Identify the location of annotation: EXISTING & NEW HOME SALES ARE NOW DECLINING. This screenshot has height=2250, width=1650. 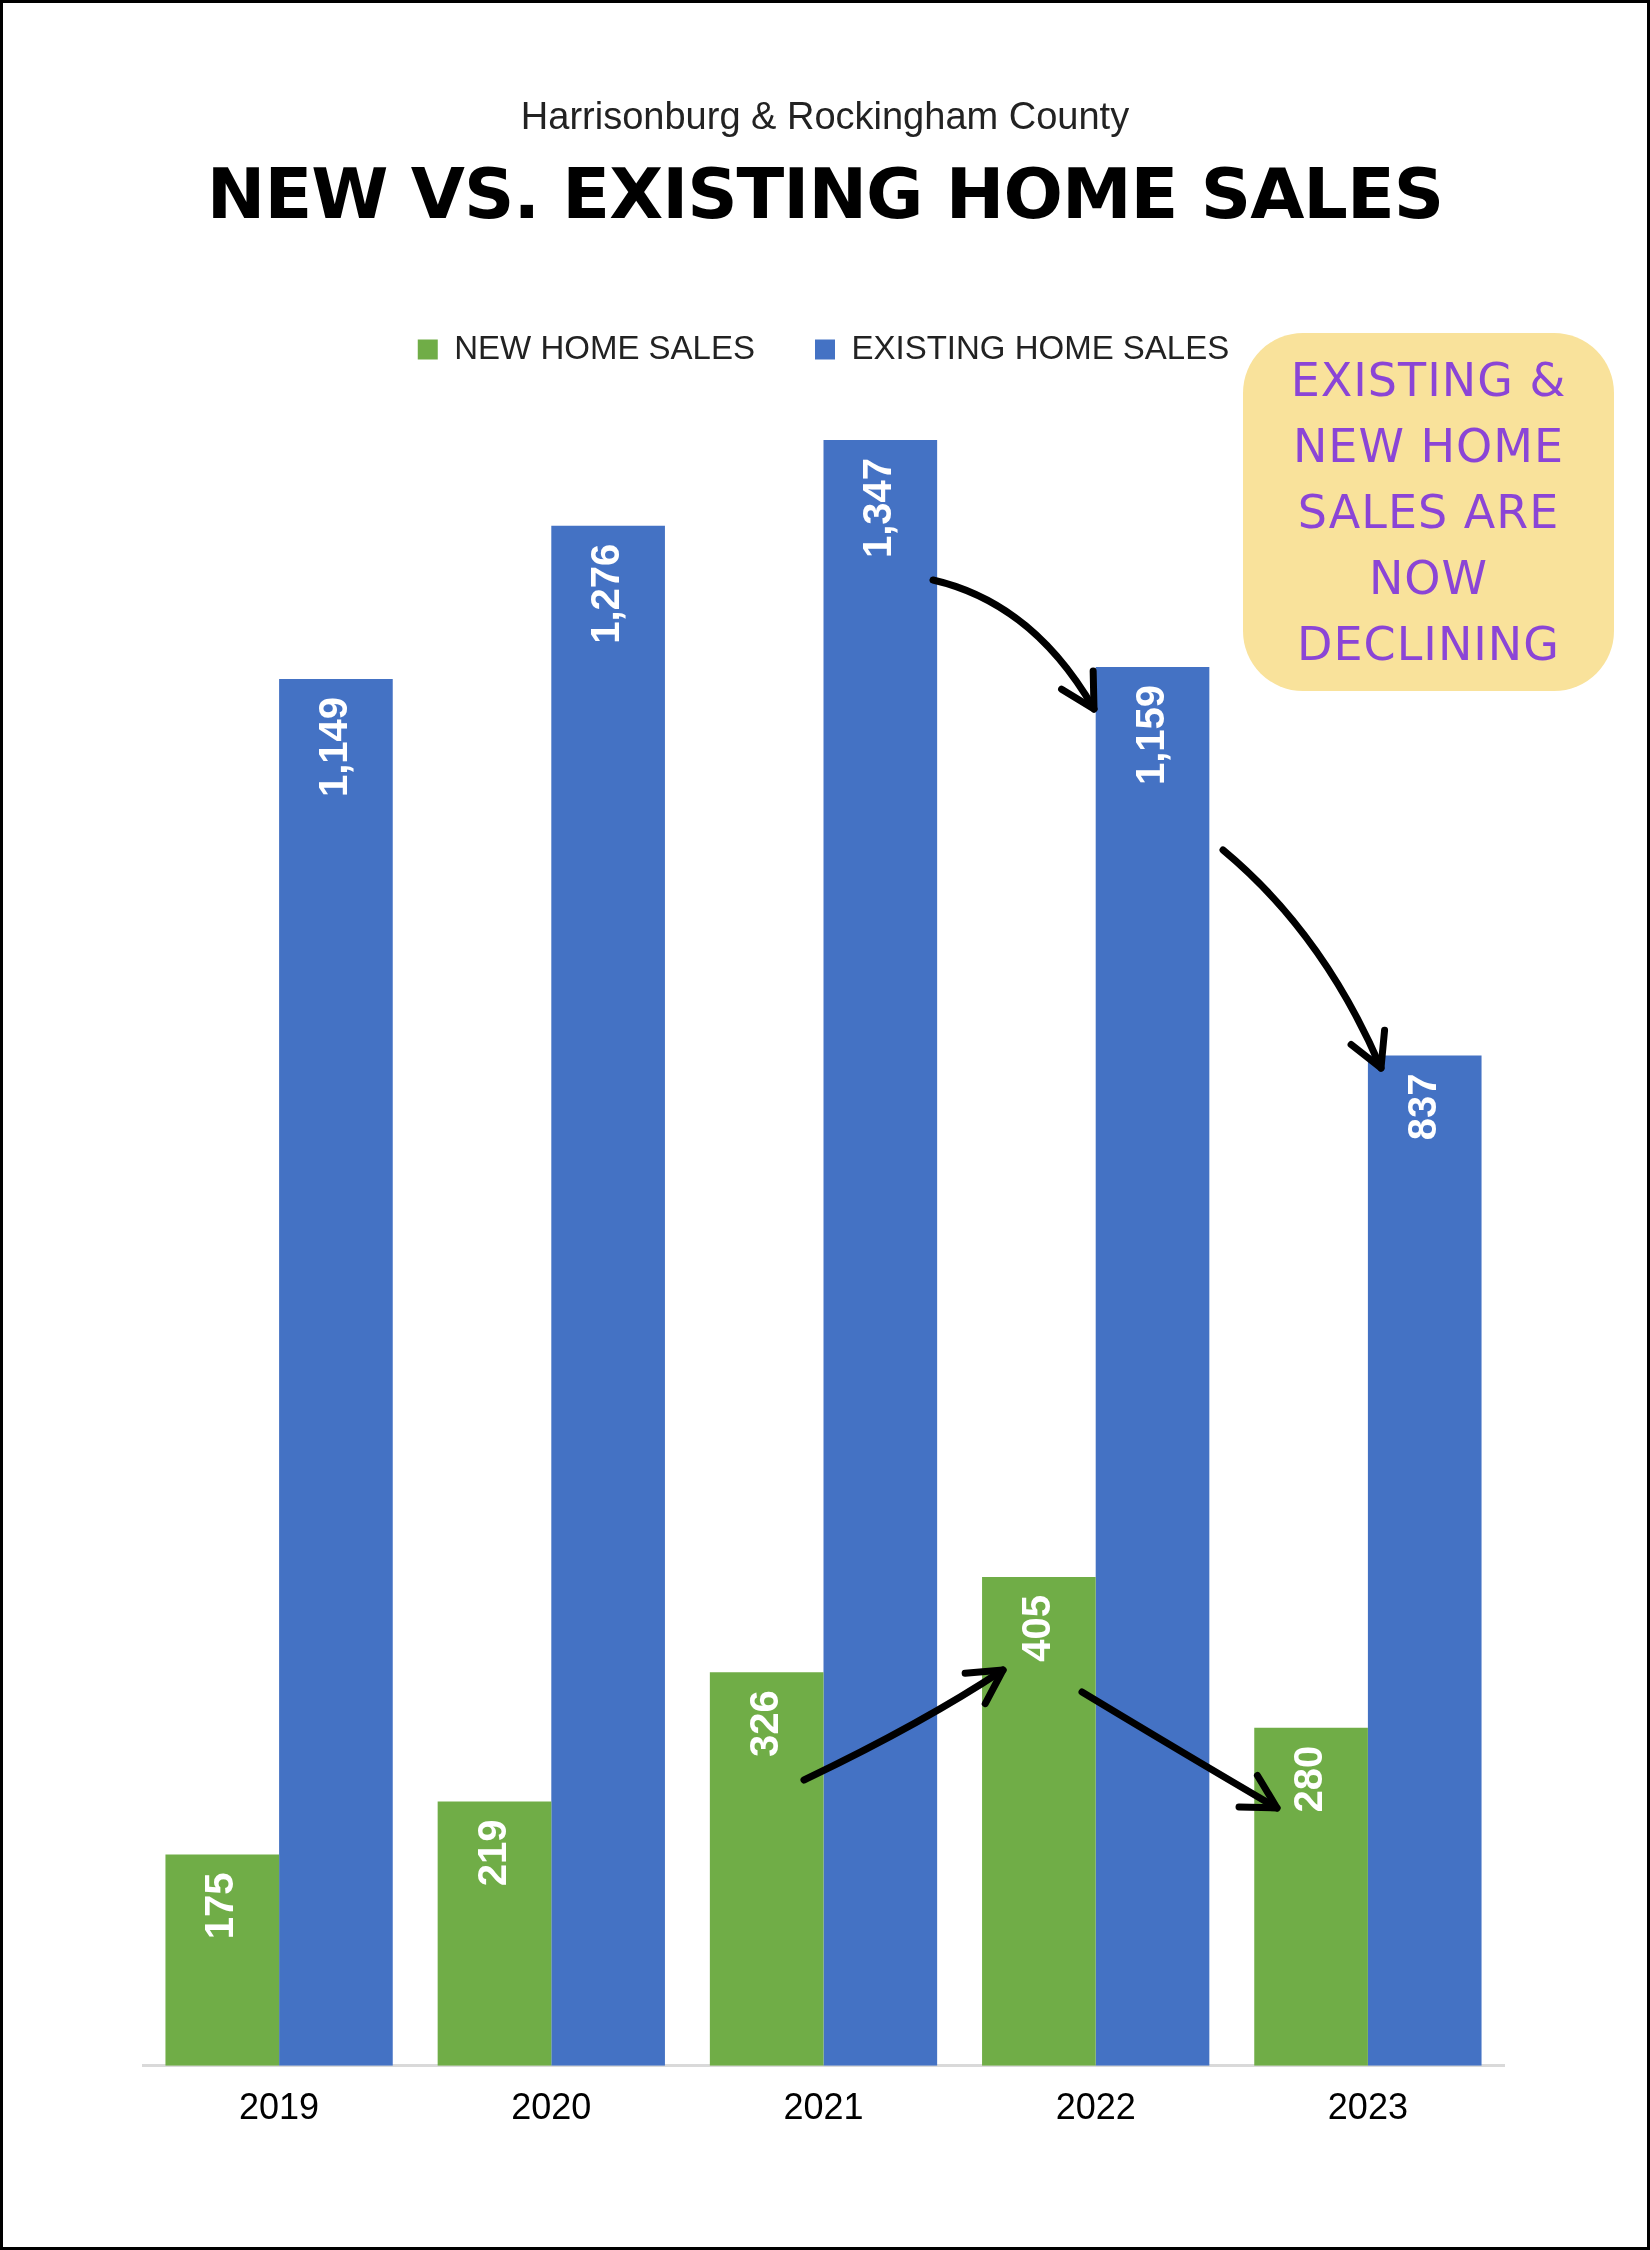
(1428, 512).